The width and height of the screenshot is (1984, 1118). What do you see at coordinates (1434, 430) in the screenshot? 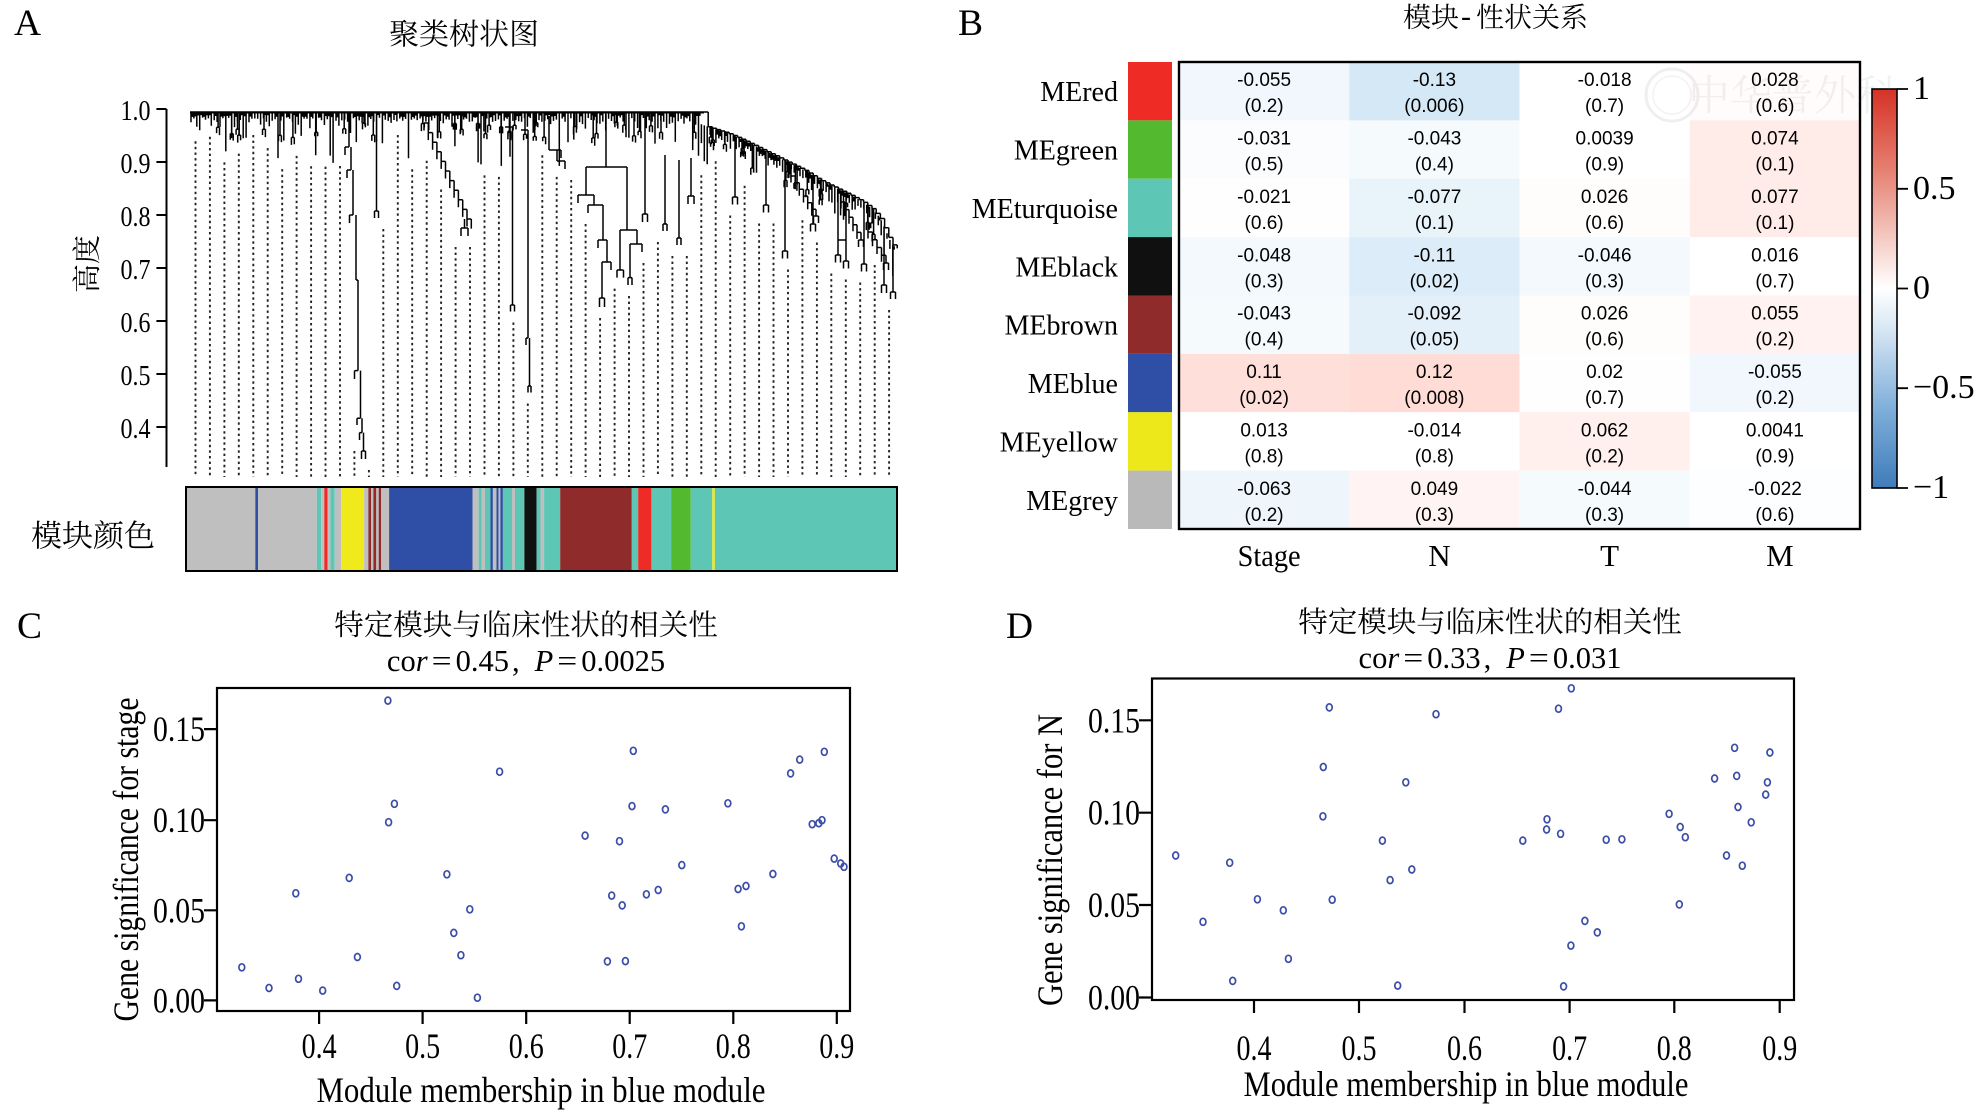
I see `svg-text: -0.014` at bounding box center [1434, 430].